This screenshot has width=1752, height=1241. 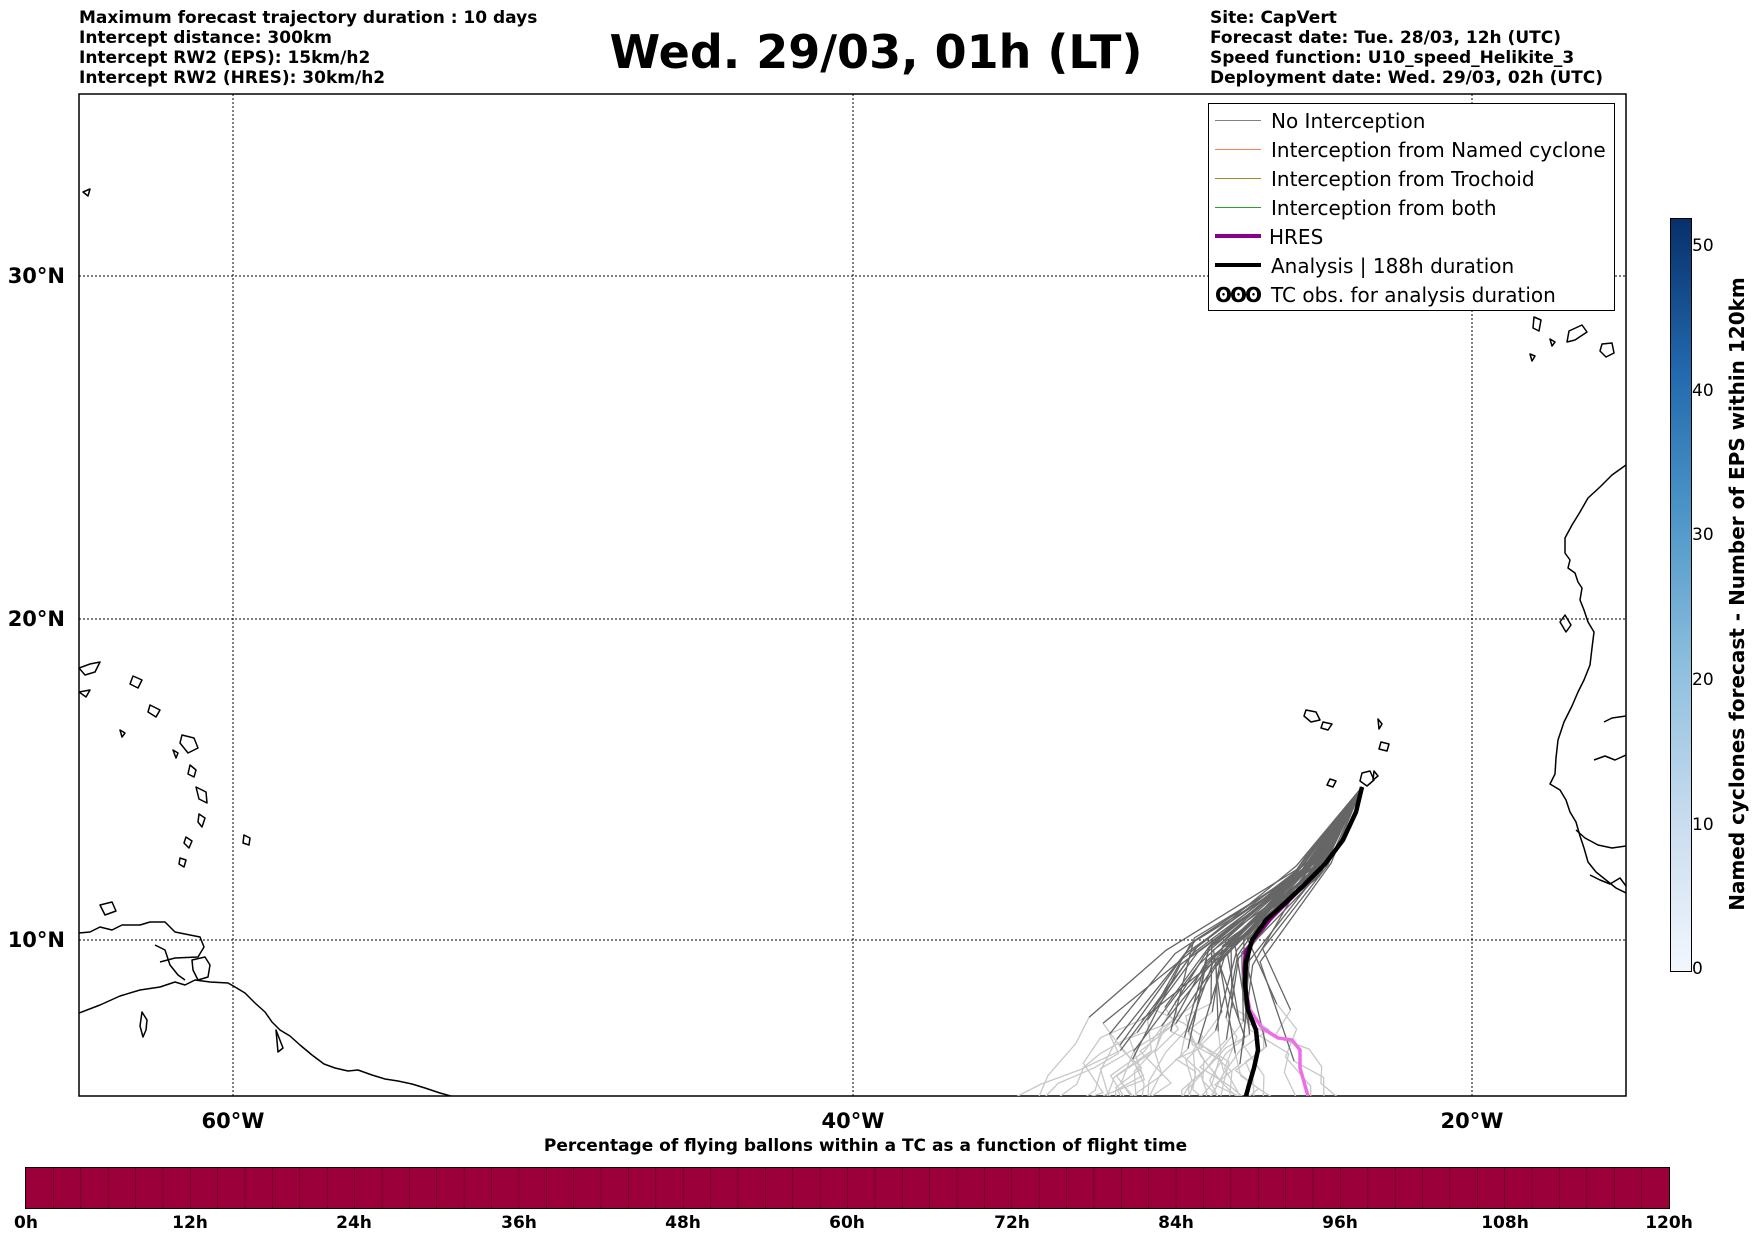 I want to click on header-left-line: Intercept RW2 (EPS): 15km/h2, so click(x=225, y=58).